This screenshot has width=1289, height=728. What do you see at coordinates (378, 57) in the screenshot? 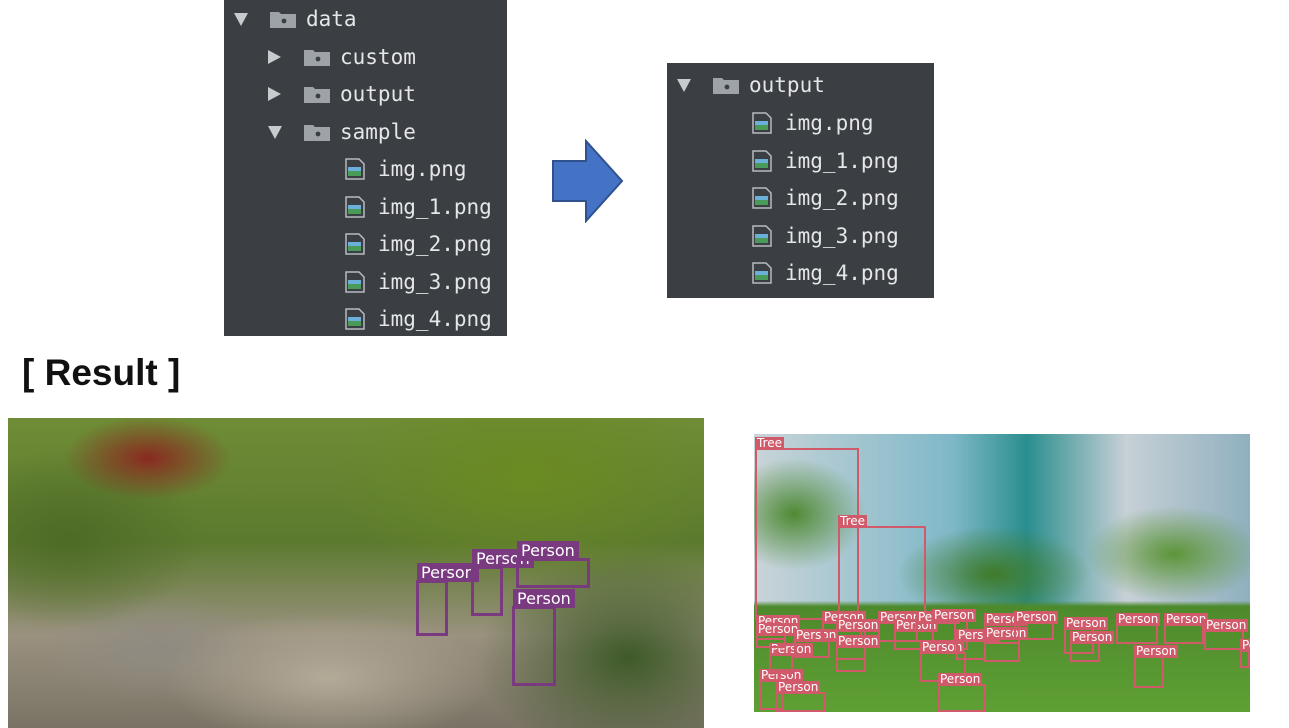
I see `tree-label-custom: custom` at bounding box center [378, 57].